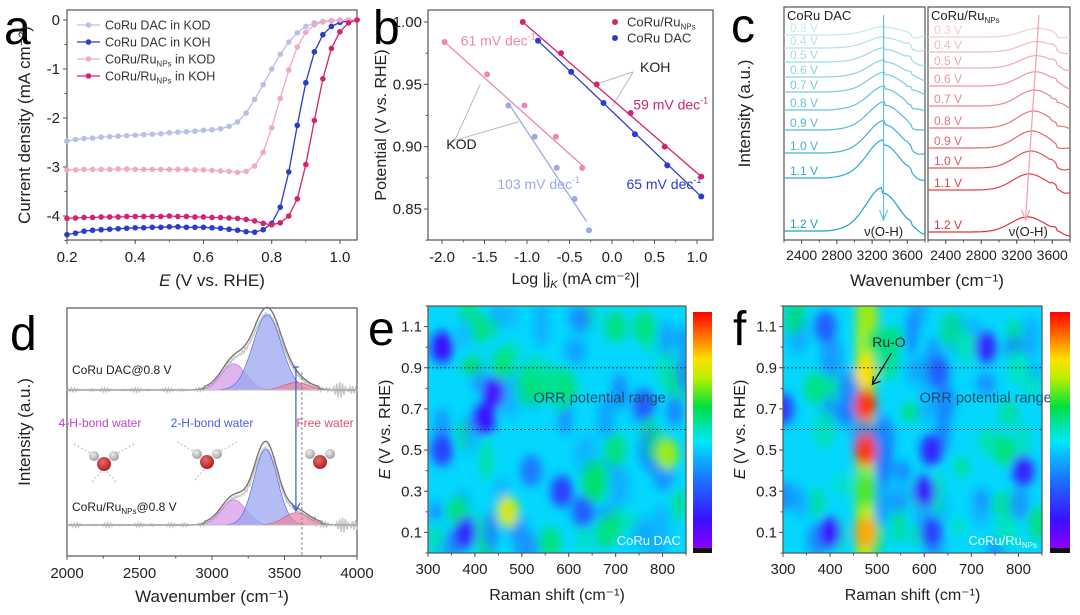  I want to click on colorbar-min-cap, so click(702, 550).